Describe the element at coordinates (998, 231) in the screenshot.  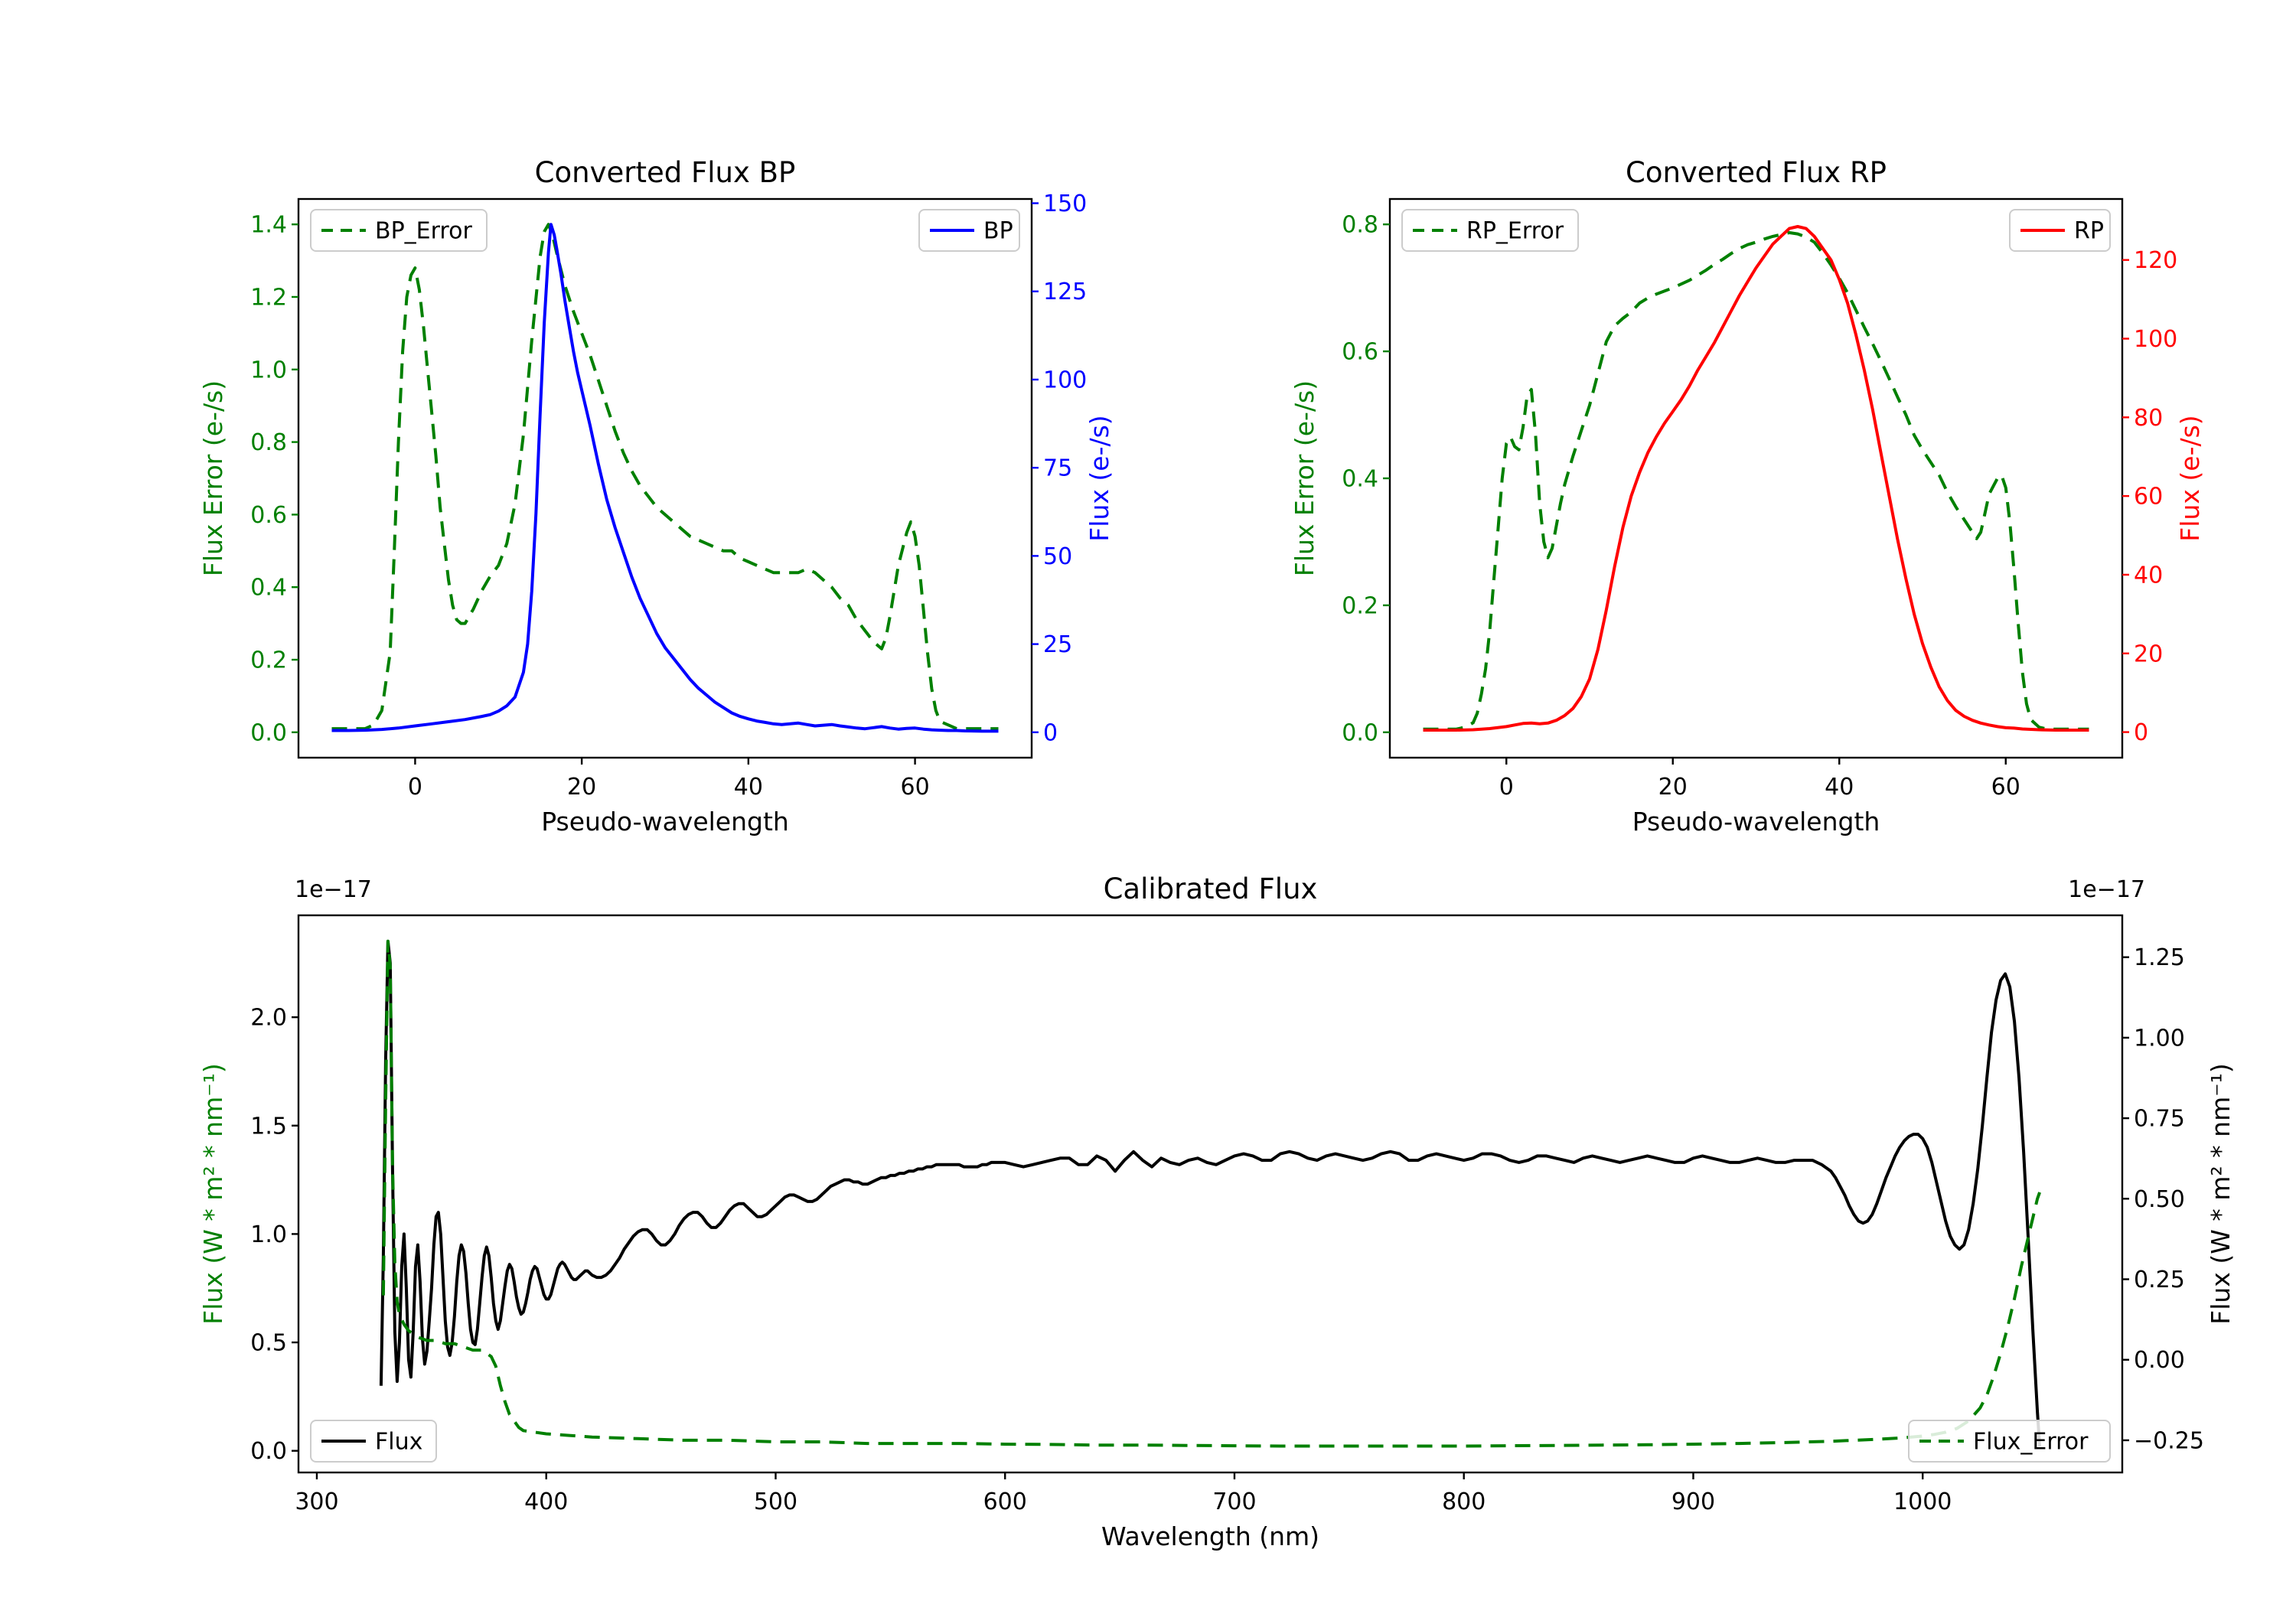
I see `legend-label: BP` at that location.